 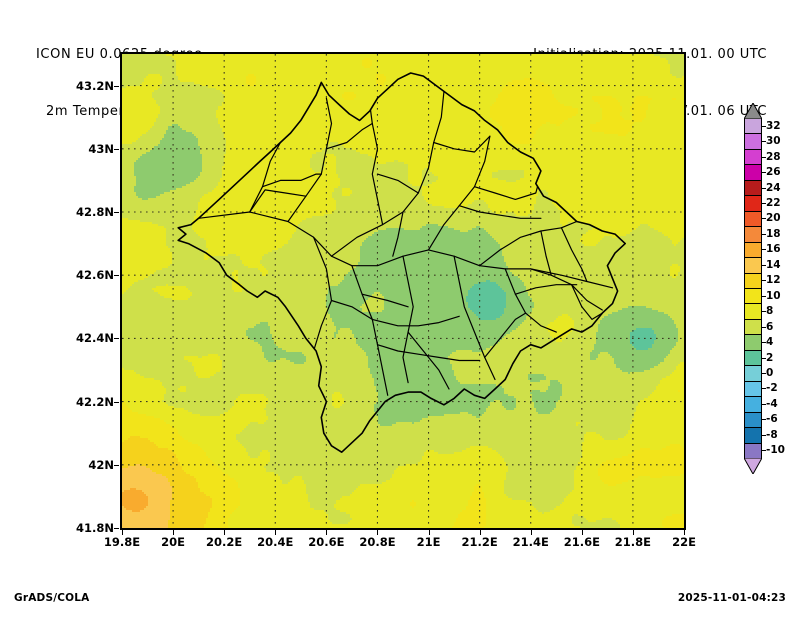 I want to click on colorbar-tick-label: 20, so click(x=773, y=218).